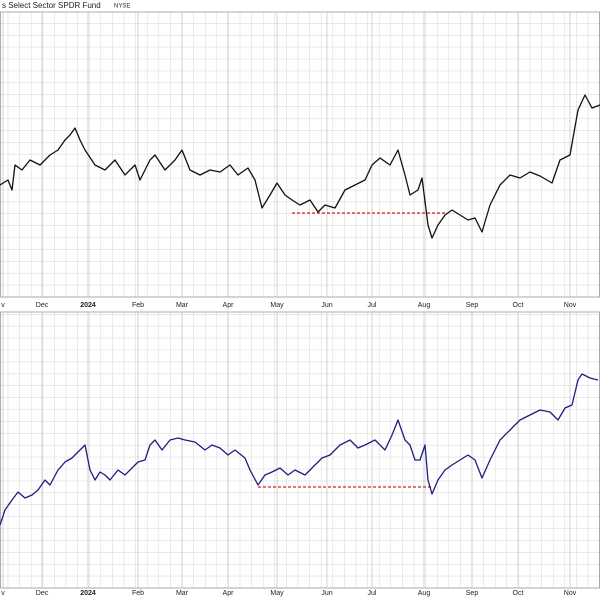 This screenshot has height=600, width=600. What do you see at coordinates (51, 5) in the screenshot?
I see `chart-title: s Select Sector SPDR Fund` at bounding box center [51, 5].